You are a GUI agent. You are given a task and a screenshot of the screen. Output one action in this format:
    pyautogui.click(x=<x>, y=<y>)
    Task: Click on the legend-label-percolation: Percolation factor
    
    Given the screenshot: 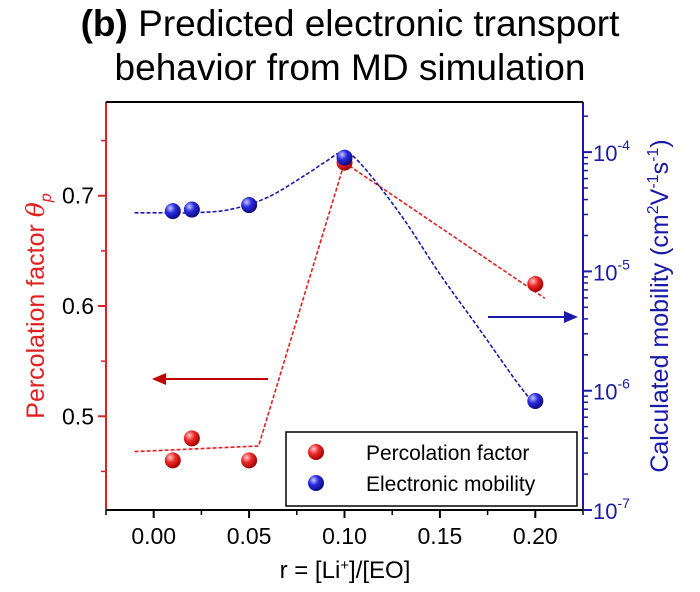 What is the action you would take?
    pyautogui.click(x=447, y=453)
    